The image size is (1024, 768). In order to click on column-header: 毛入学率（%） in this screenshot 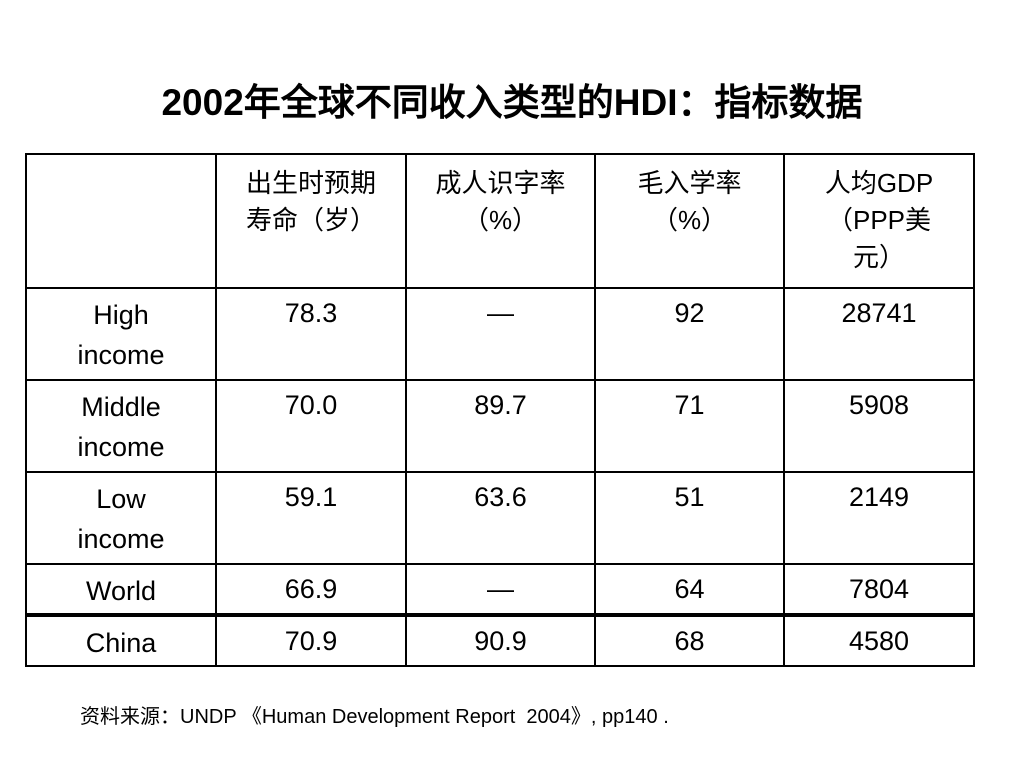, I will do `click(689, 221)`.